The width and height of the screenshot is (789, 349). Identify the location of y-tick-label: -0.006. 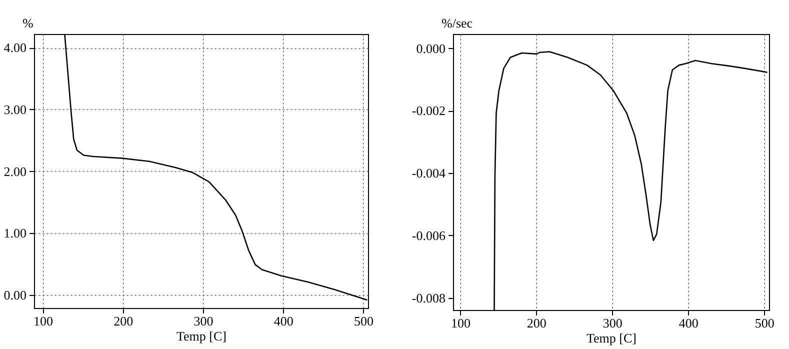
(429, 235).